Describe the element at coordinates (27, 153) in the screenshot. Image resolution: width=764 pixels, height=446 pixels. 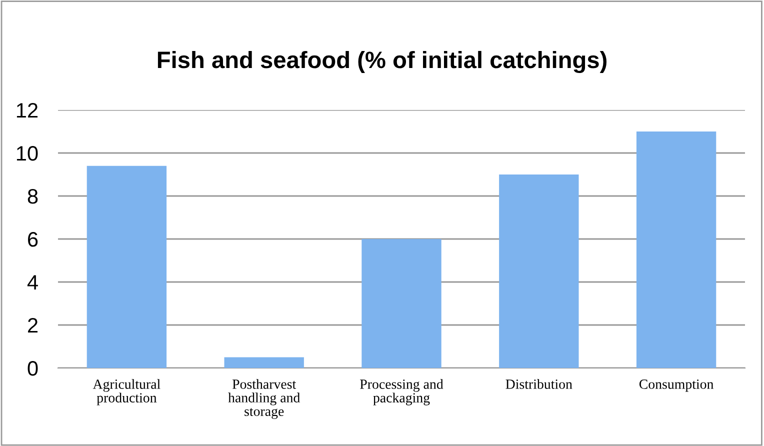
I see `y-tick-label: 10` at that location.